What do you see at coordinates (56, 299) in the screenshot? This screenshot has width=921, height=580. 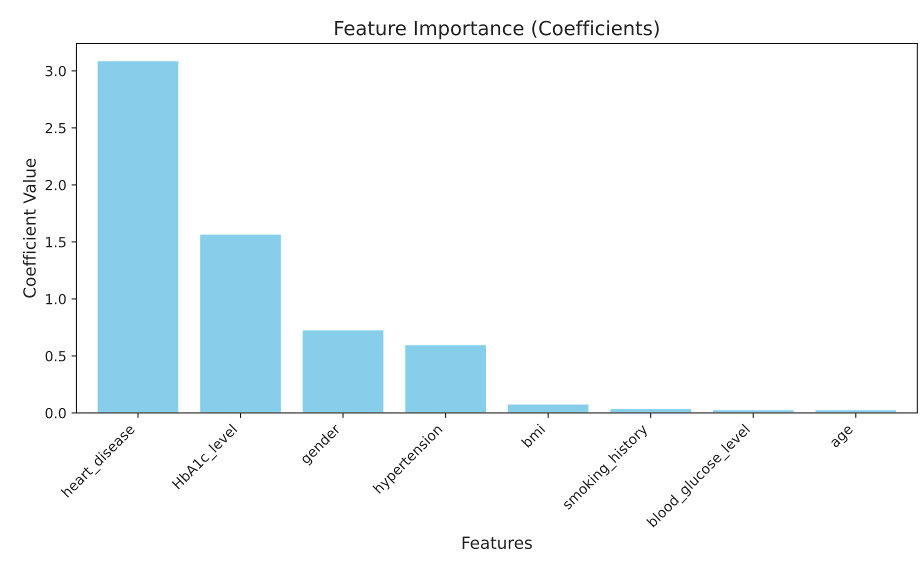 I see `y-tick-label: 1.0` at bounding box center [56, 299].